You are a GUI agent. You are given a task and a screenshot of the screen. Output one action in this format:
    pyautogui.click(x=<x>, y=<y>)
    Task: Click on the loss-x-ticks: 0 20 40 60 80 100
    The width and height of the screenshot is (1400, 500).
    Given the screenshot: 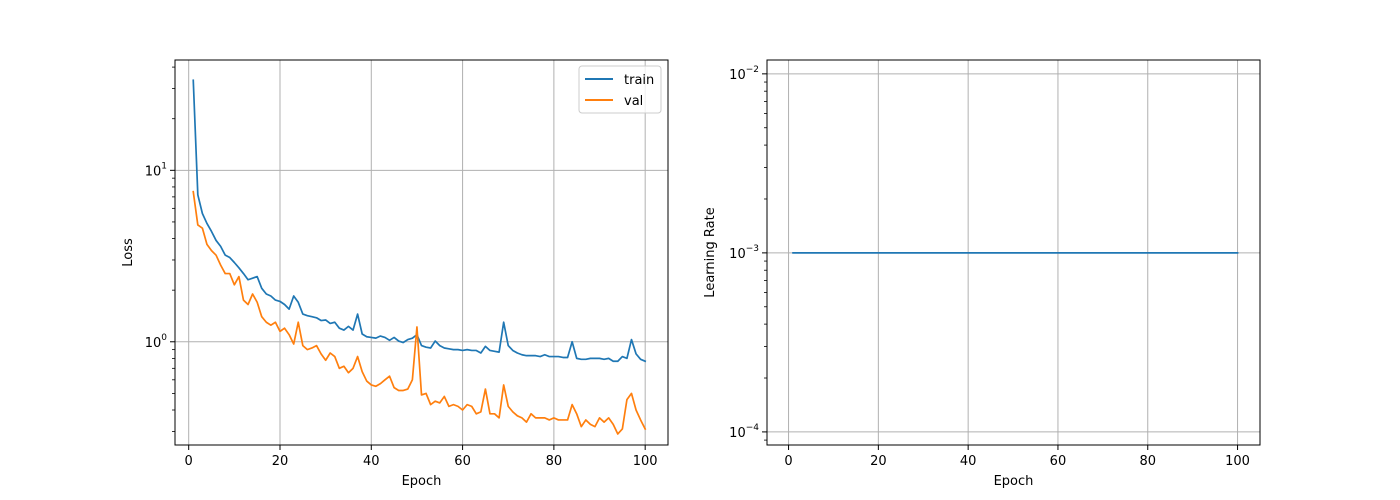 What is the action you would take?
    pyautogui.click(x=421, y=457)
    